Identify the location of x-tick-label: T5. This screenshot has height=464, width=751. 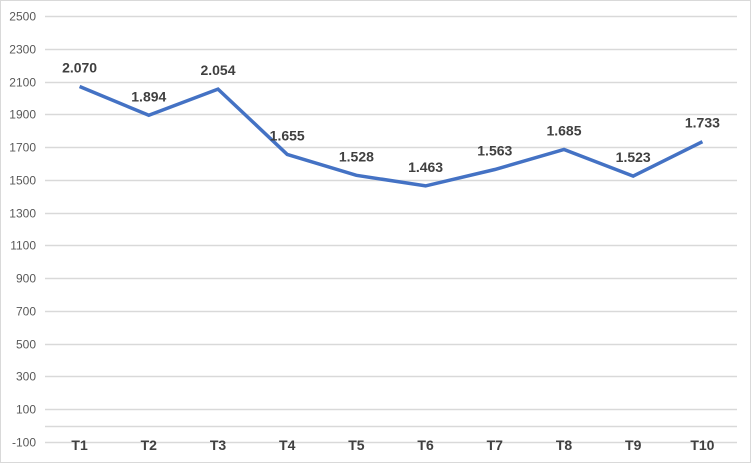
(356, 445).